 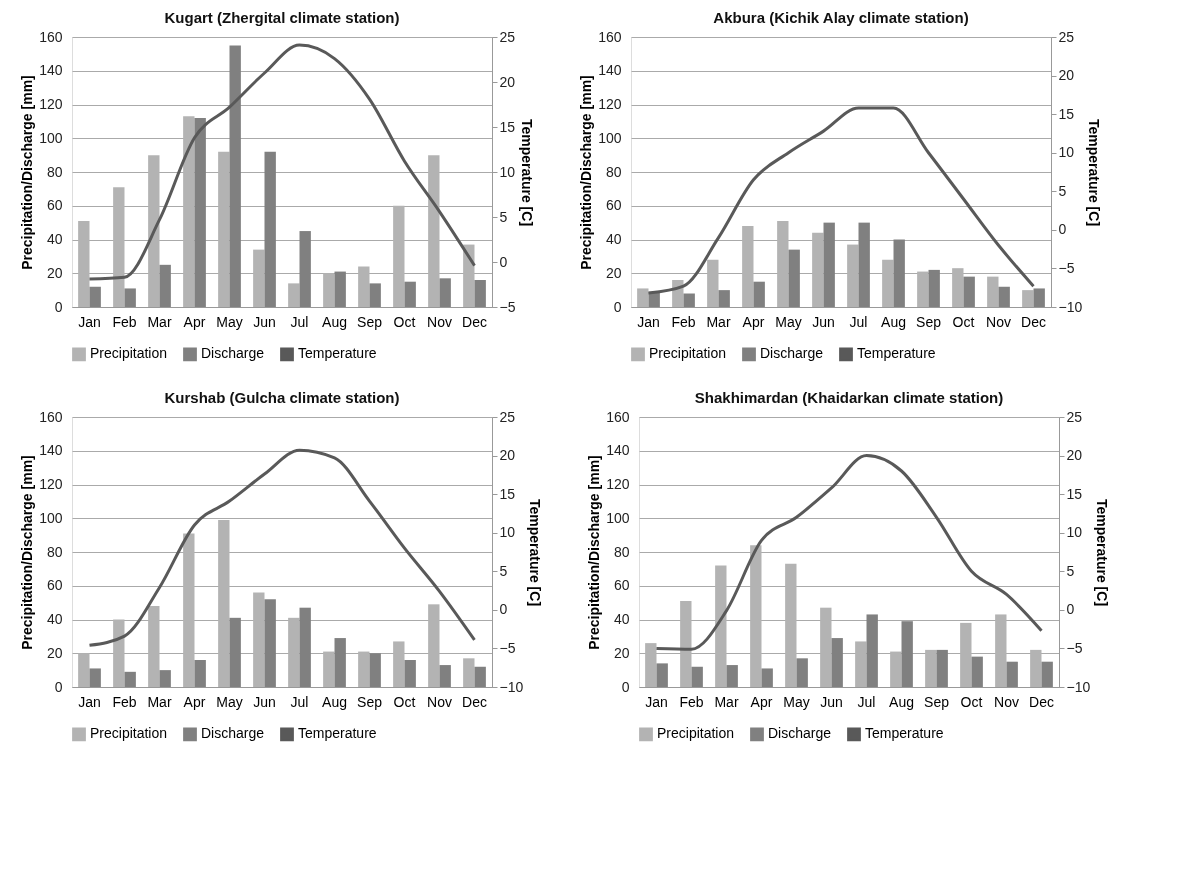 What do you see at coordinates (841, 17) in the screenshot?
I see `chart-title: Akbura (Kichik Alay climate station)` at bounding box center [841, 17].